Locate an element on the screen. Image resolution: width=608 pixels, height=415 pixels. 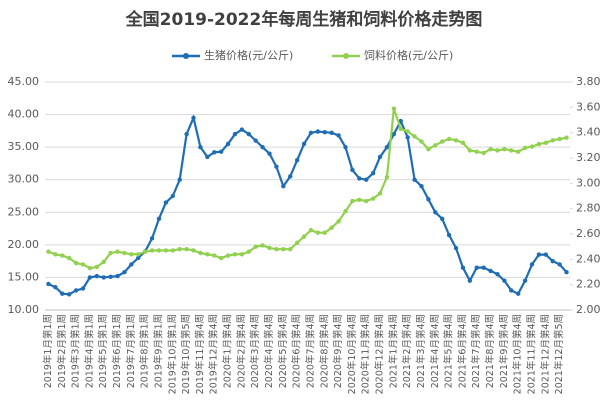
y-tick-label: 20.00 is located at coordinates (24, 244).